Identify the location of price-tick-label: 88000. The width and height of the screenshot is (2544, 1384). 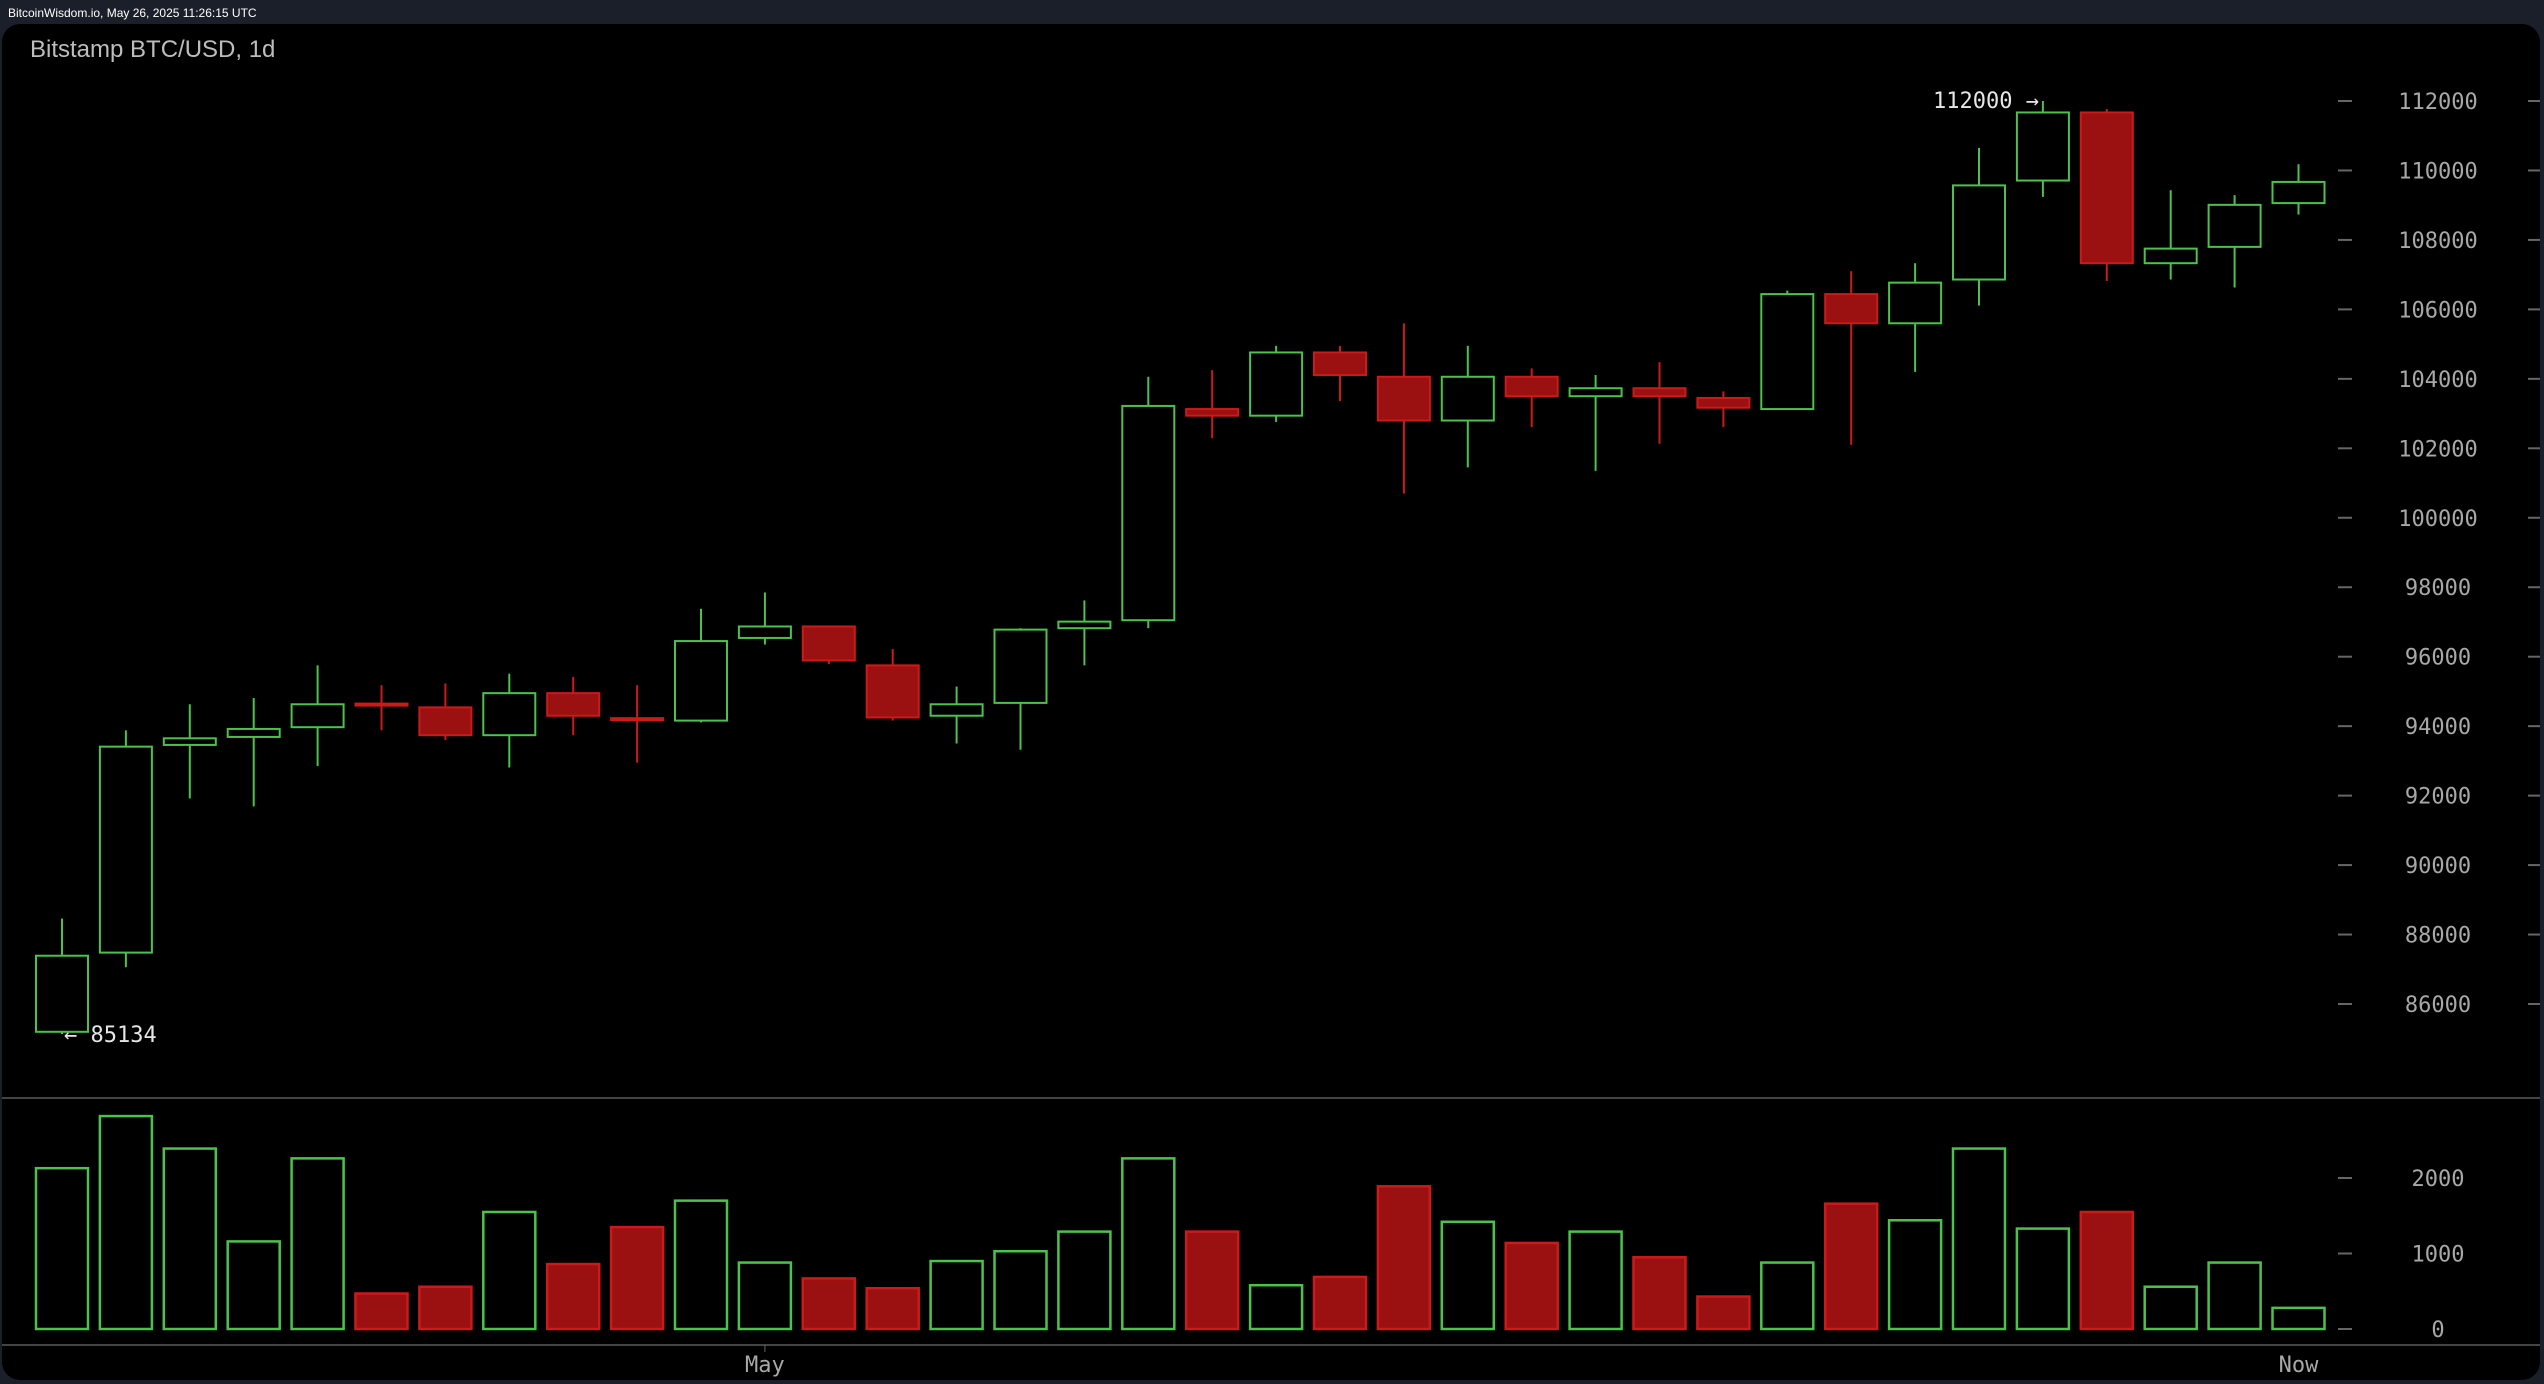
(2438, 936).